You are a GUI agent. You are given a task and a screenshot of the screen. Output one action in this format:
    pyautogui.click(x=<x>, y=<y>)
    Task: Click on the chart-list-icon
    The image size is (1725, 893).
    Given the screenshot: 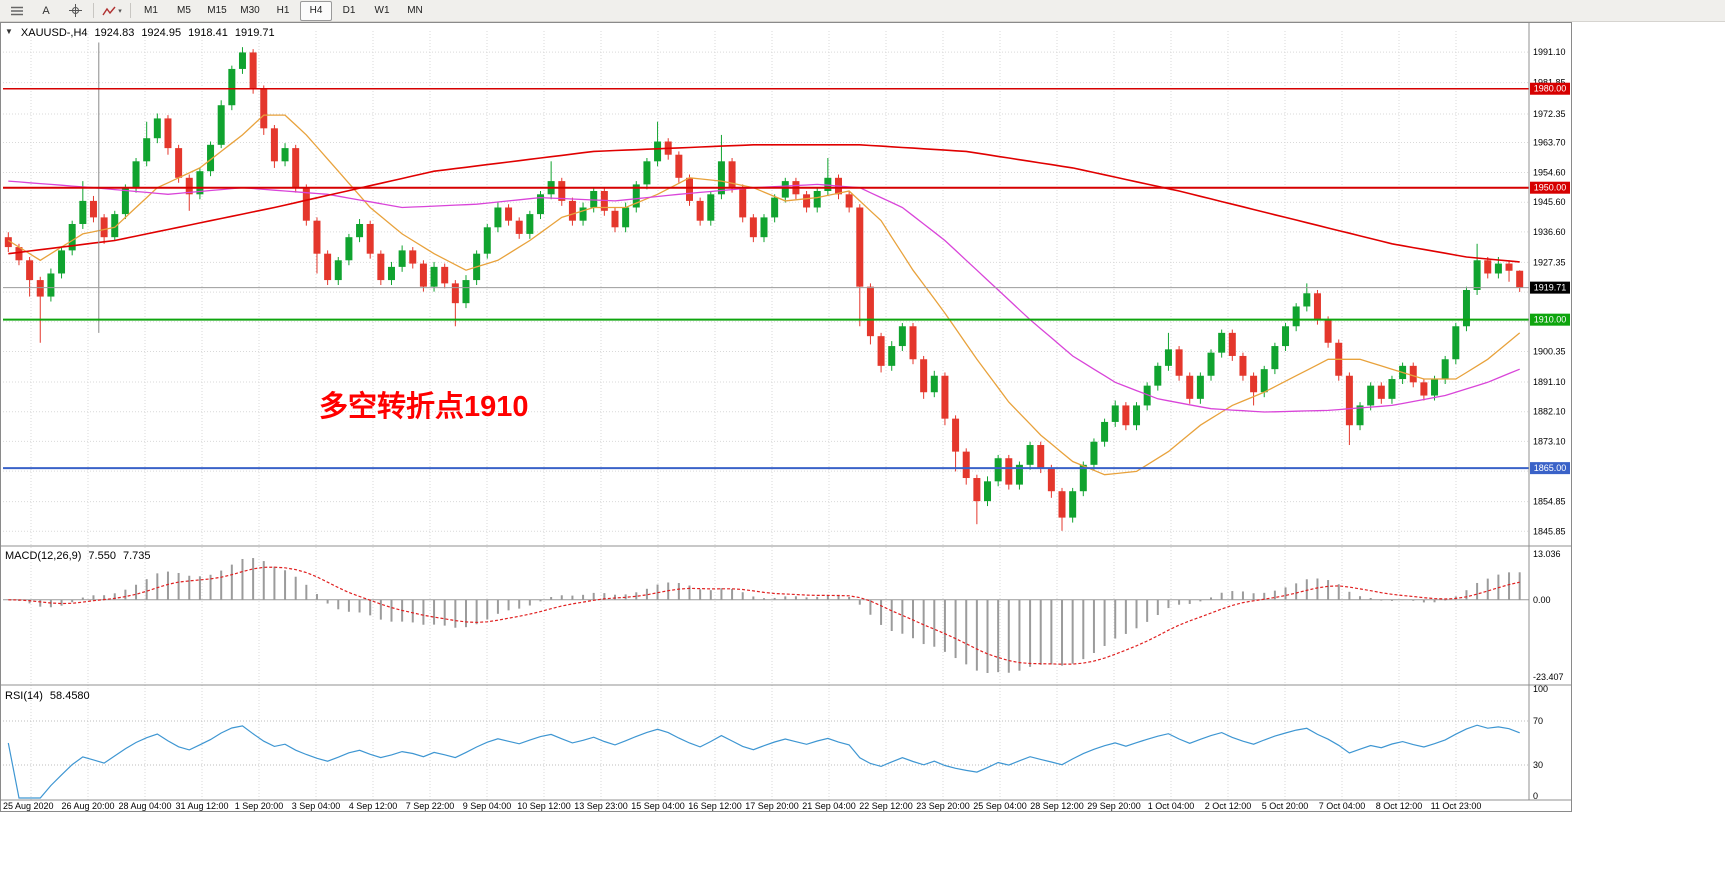 What is the action you would take?
    pyautogui.click(x=17, y=11)
    